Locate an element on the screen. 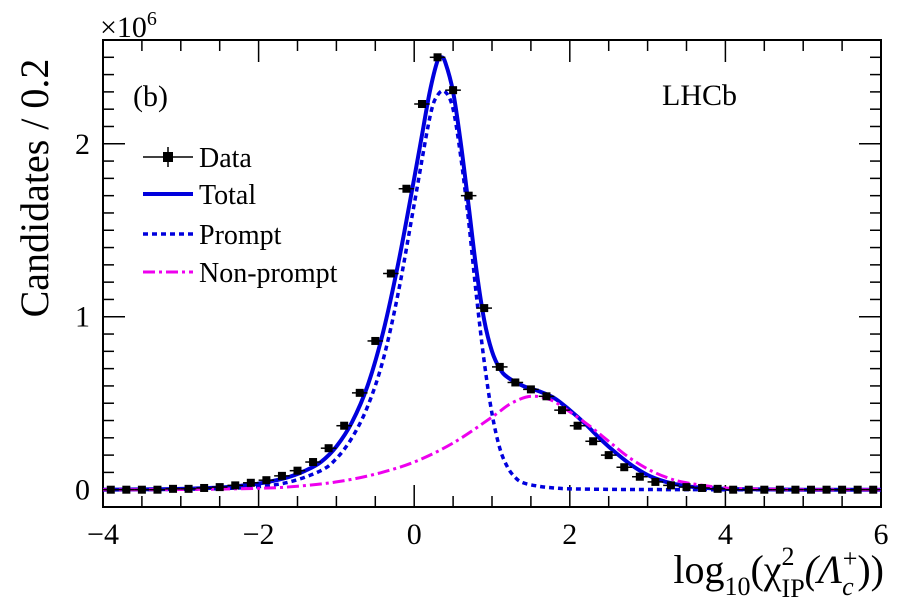 This screenshot has height=611, width=910. legend: Data Total Prompt Non-prompt is located at coordinates (240, 216).